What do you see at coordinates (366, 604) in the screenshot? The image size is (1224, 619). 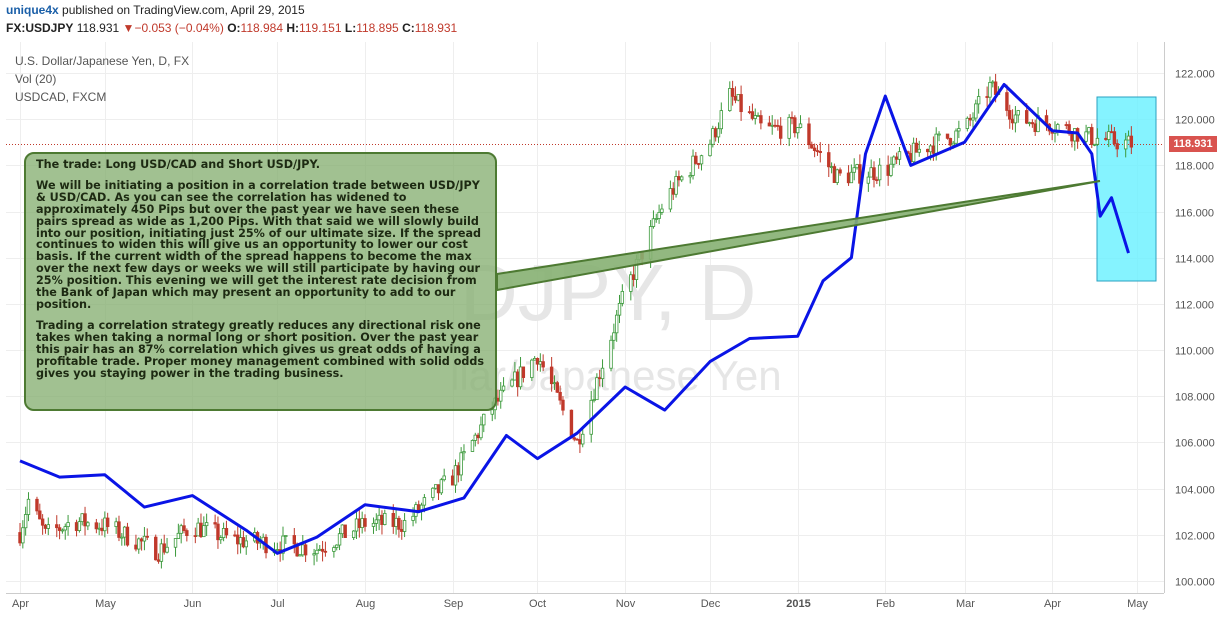 I see `x-tick-label: Aug` at bounding box center [366, 604].